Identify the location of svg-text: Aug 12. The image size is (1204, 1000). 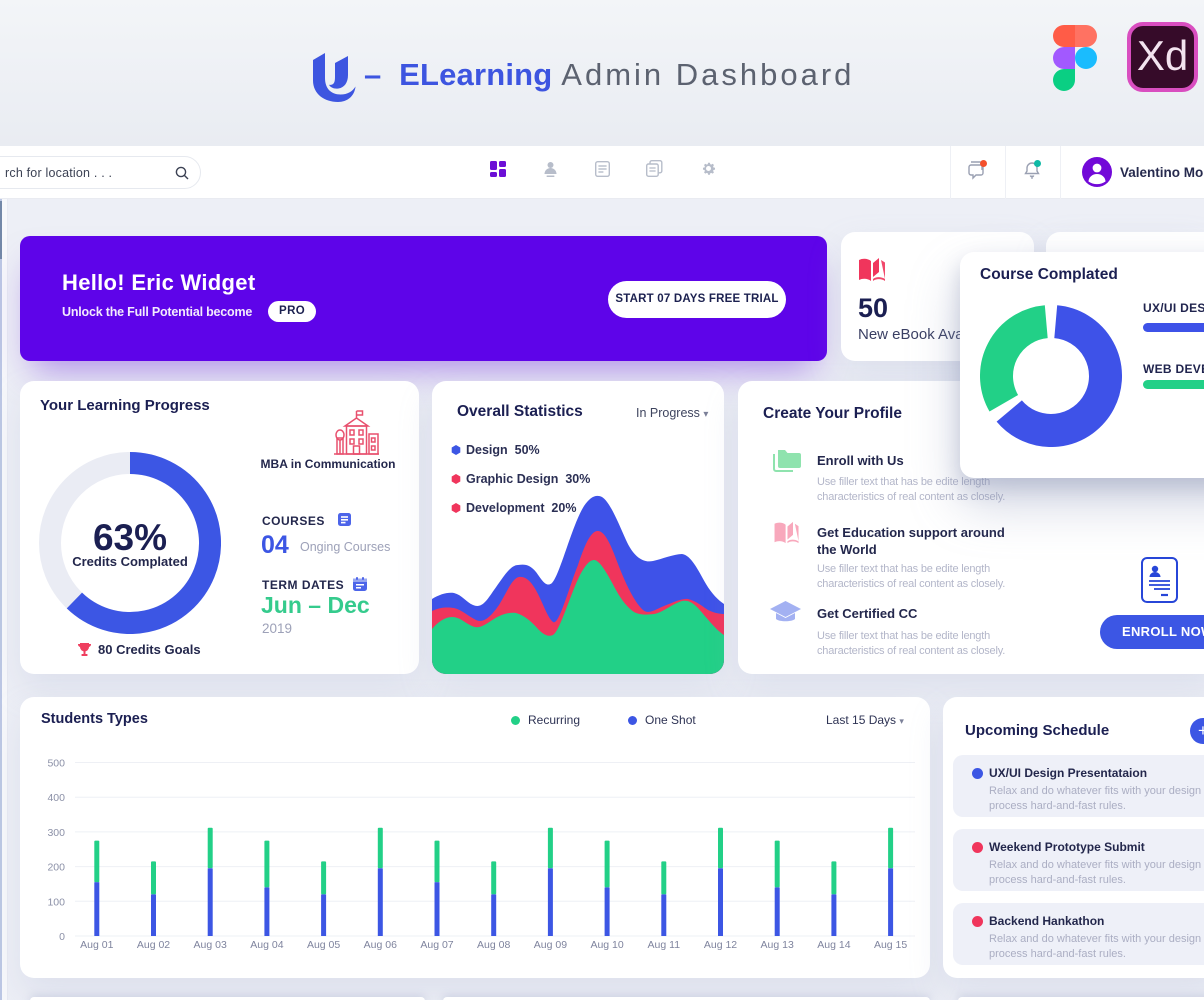
(720, 945).